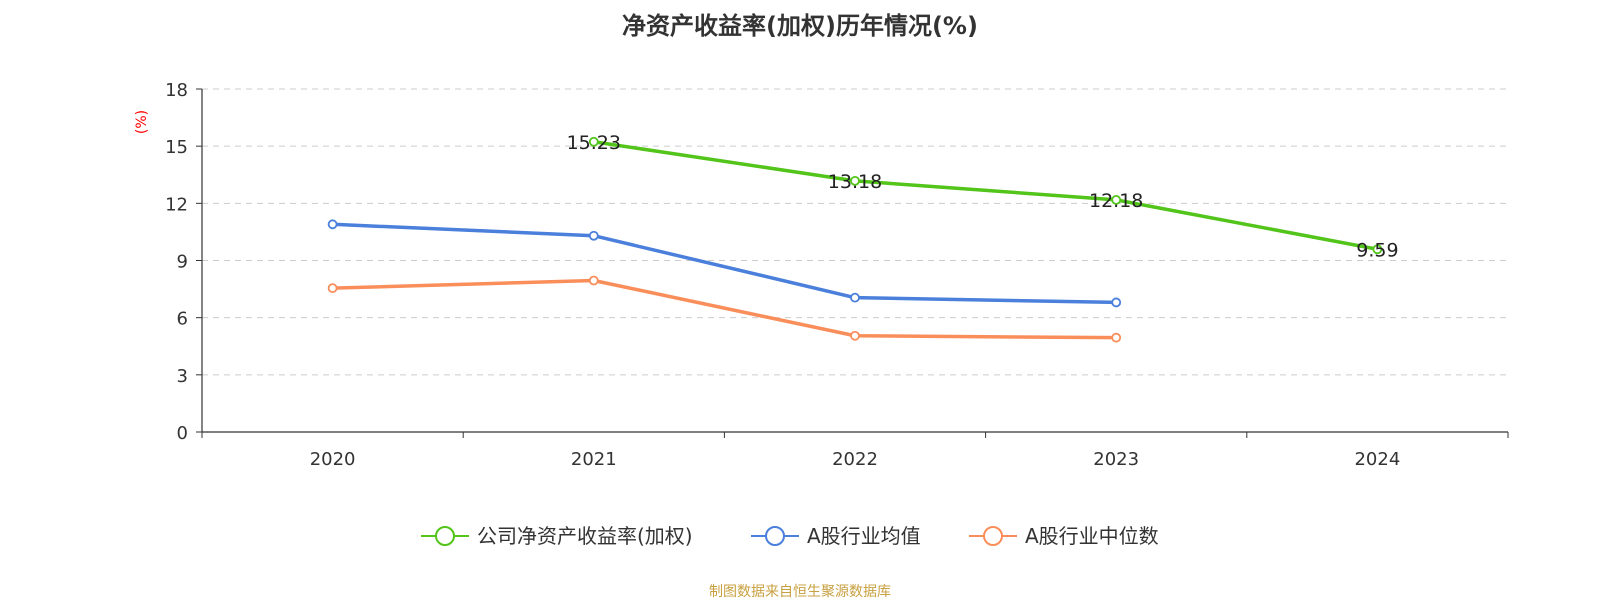  I want to click on data-label: 13.18, so click(855, 182).